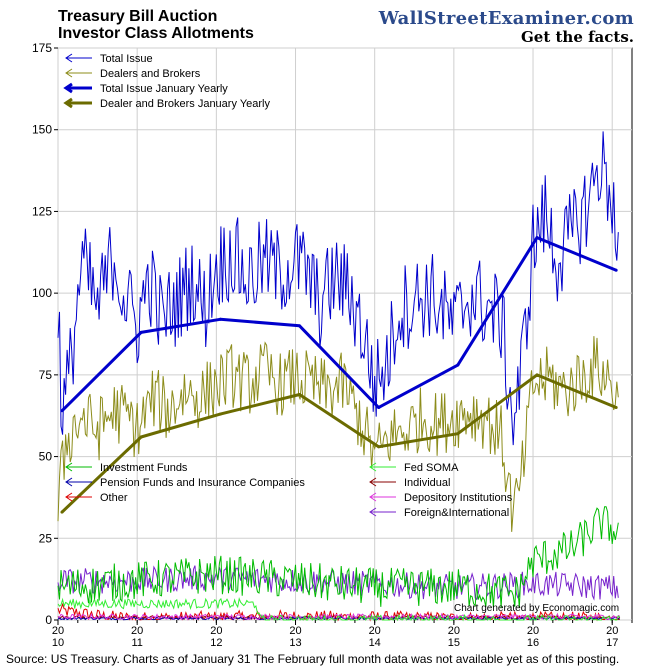 The image size is (660, 670). I want to click on x-tick-label: 13, so click(295, 643).